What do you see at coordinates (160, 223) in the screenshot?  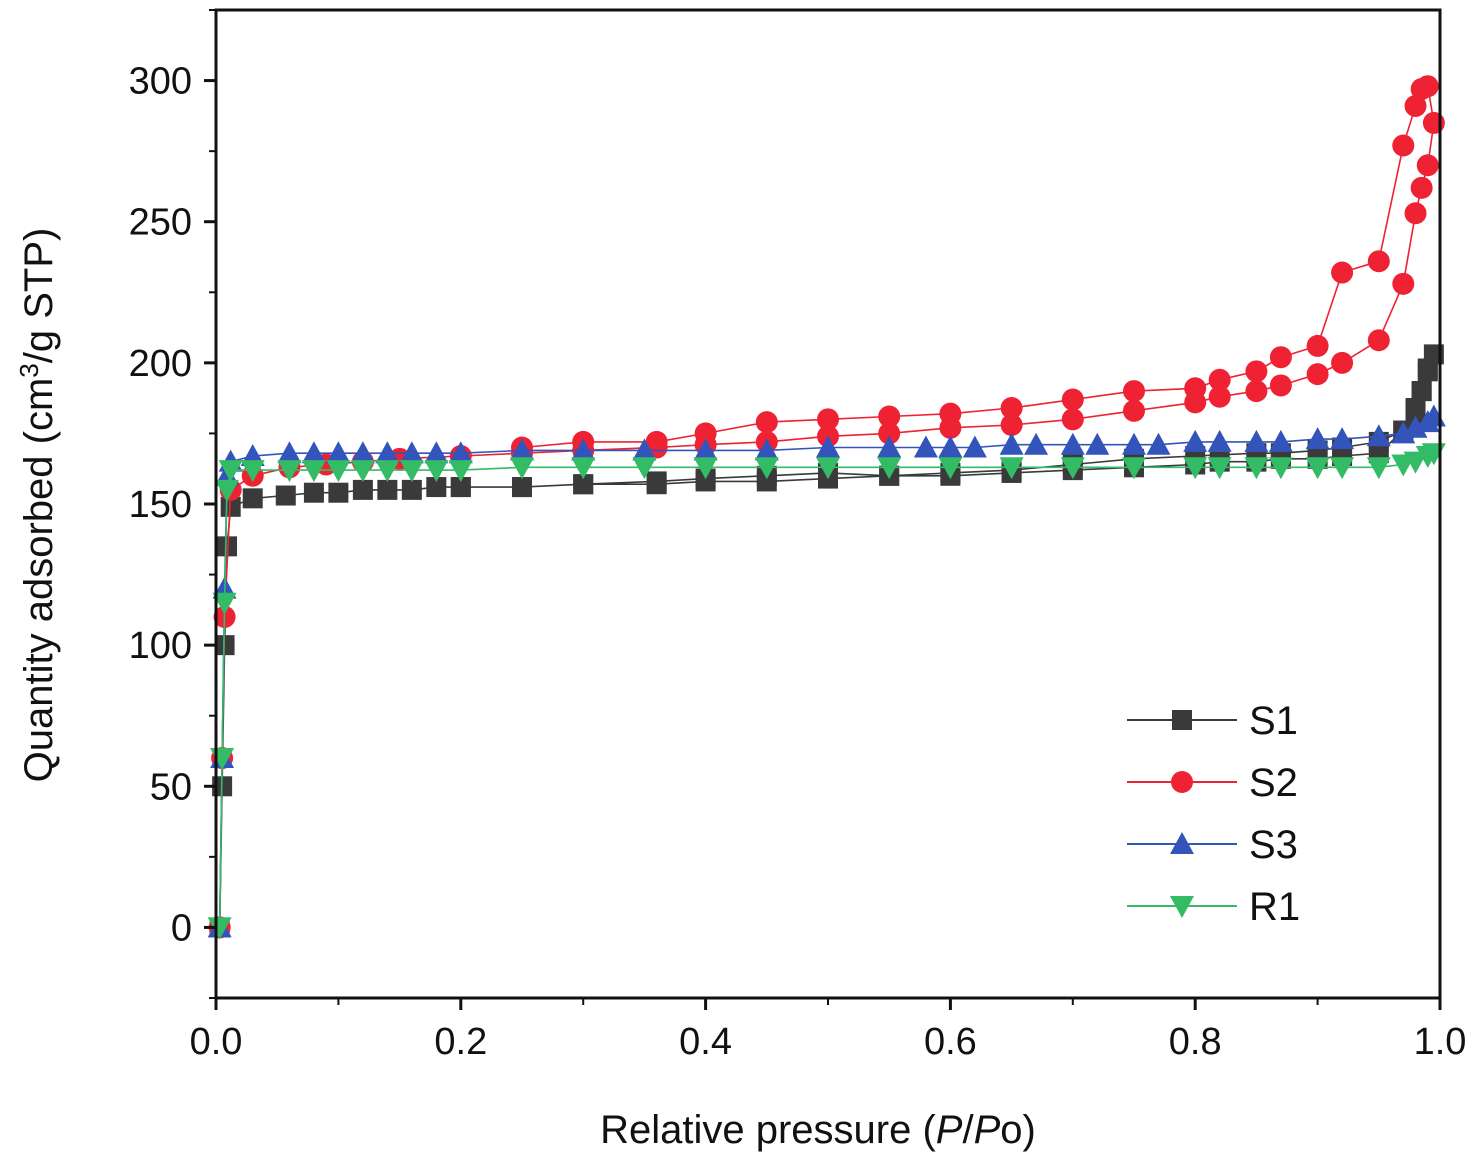 I see `y-tick-label: 250` at bounding box center [160, 223].